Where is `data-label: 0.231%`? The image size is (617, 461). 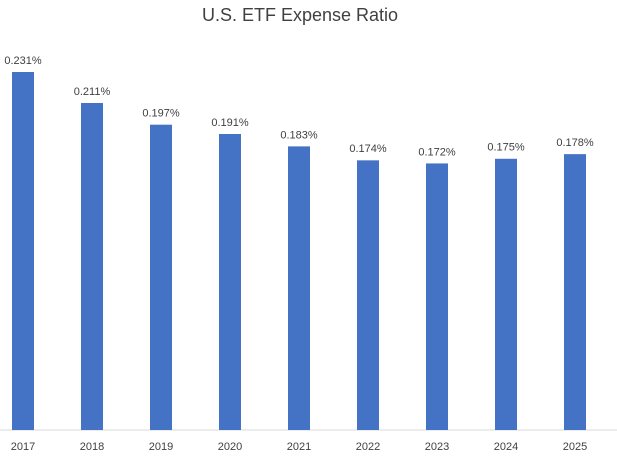
data-label: 0.231% is located at coordinates (23, 61).